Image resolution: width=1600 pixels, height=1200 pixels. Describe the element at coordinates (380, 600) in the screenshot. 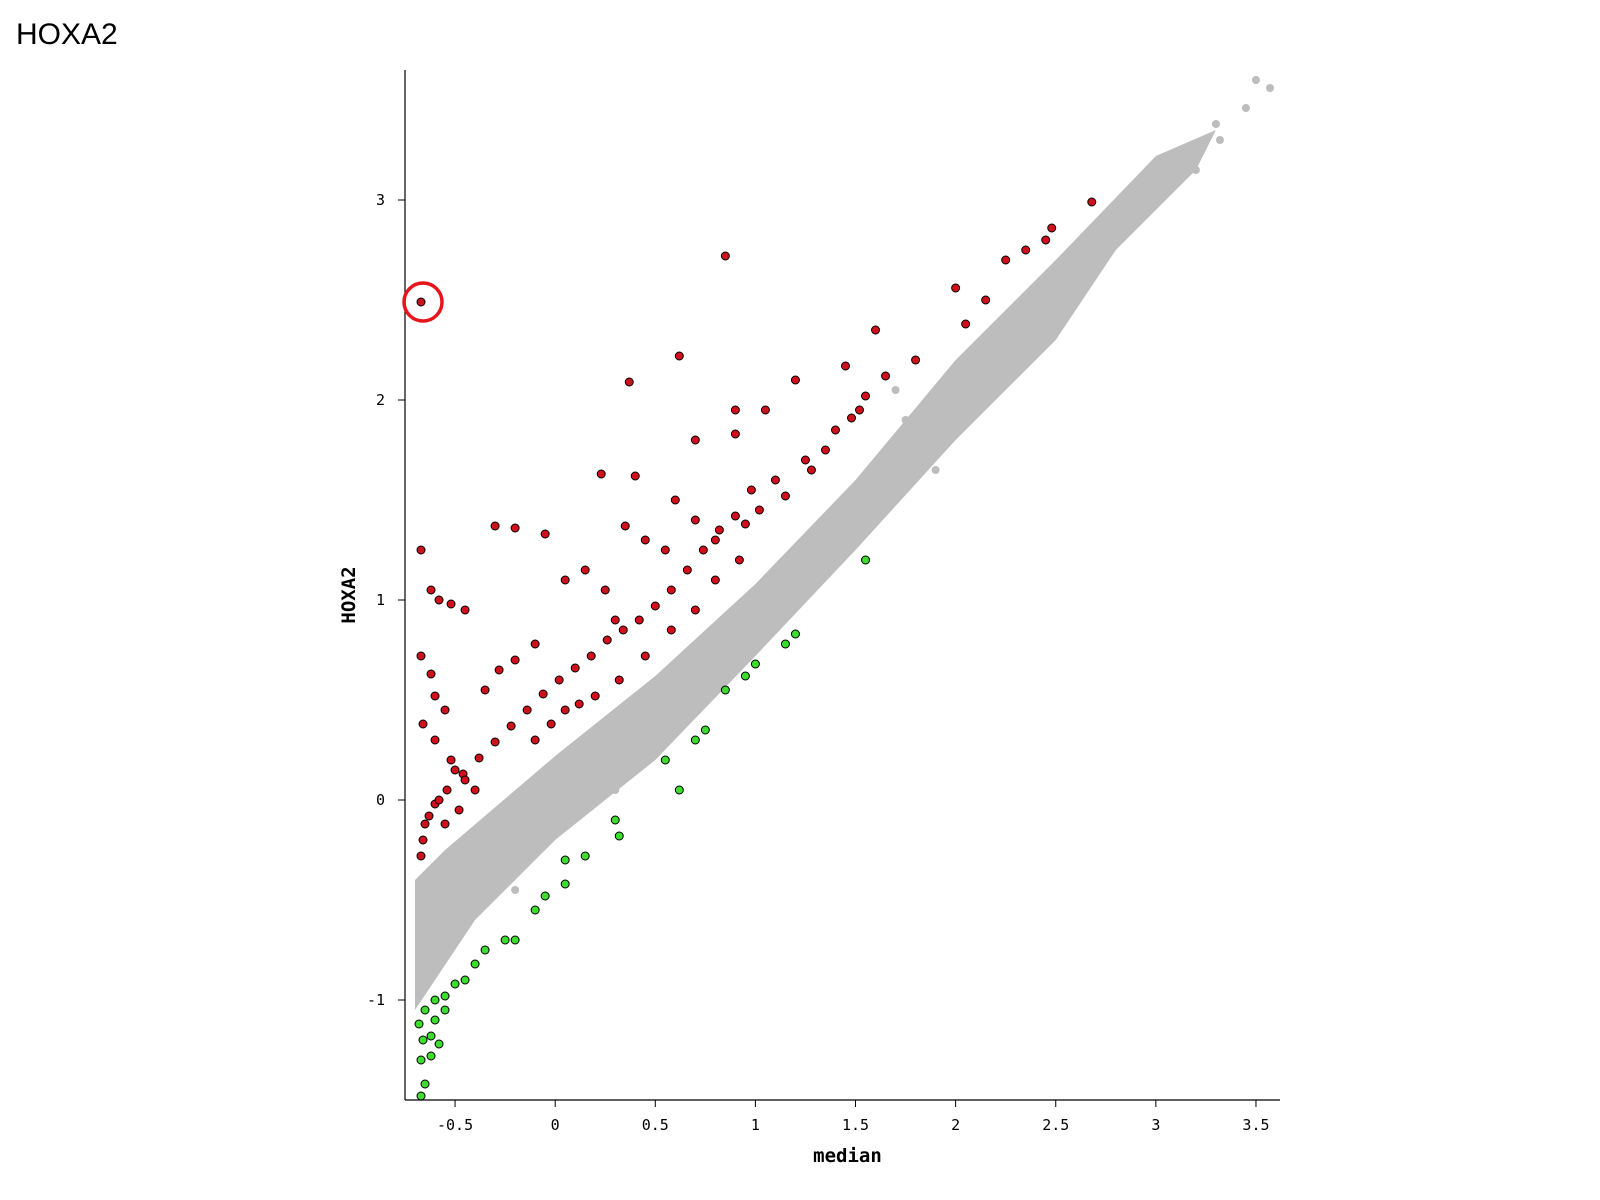

I see `y-tick-label: 1` at that location.